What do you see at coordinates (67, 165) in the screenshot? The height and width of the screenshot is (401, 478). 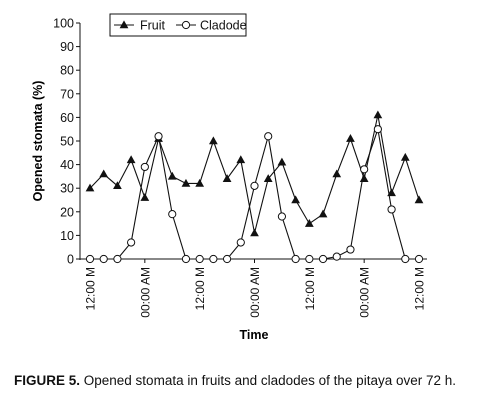 I see `y-tick-label: 40` at bounding box center [67, 165].